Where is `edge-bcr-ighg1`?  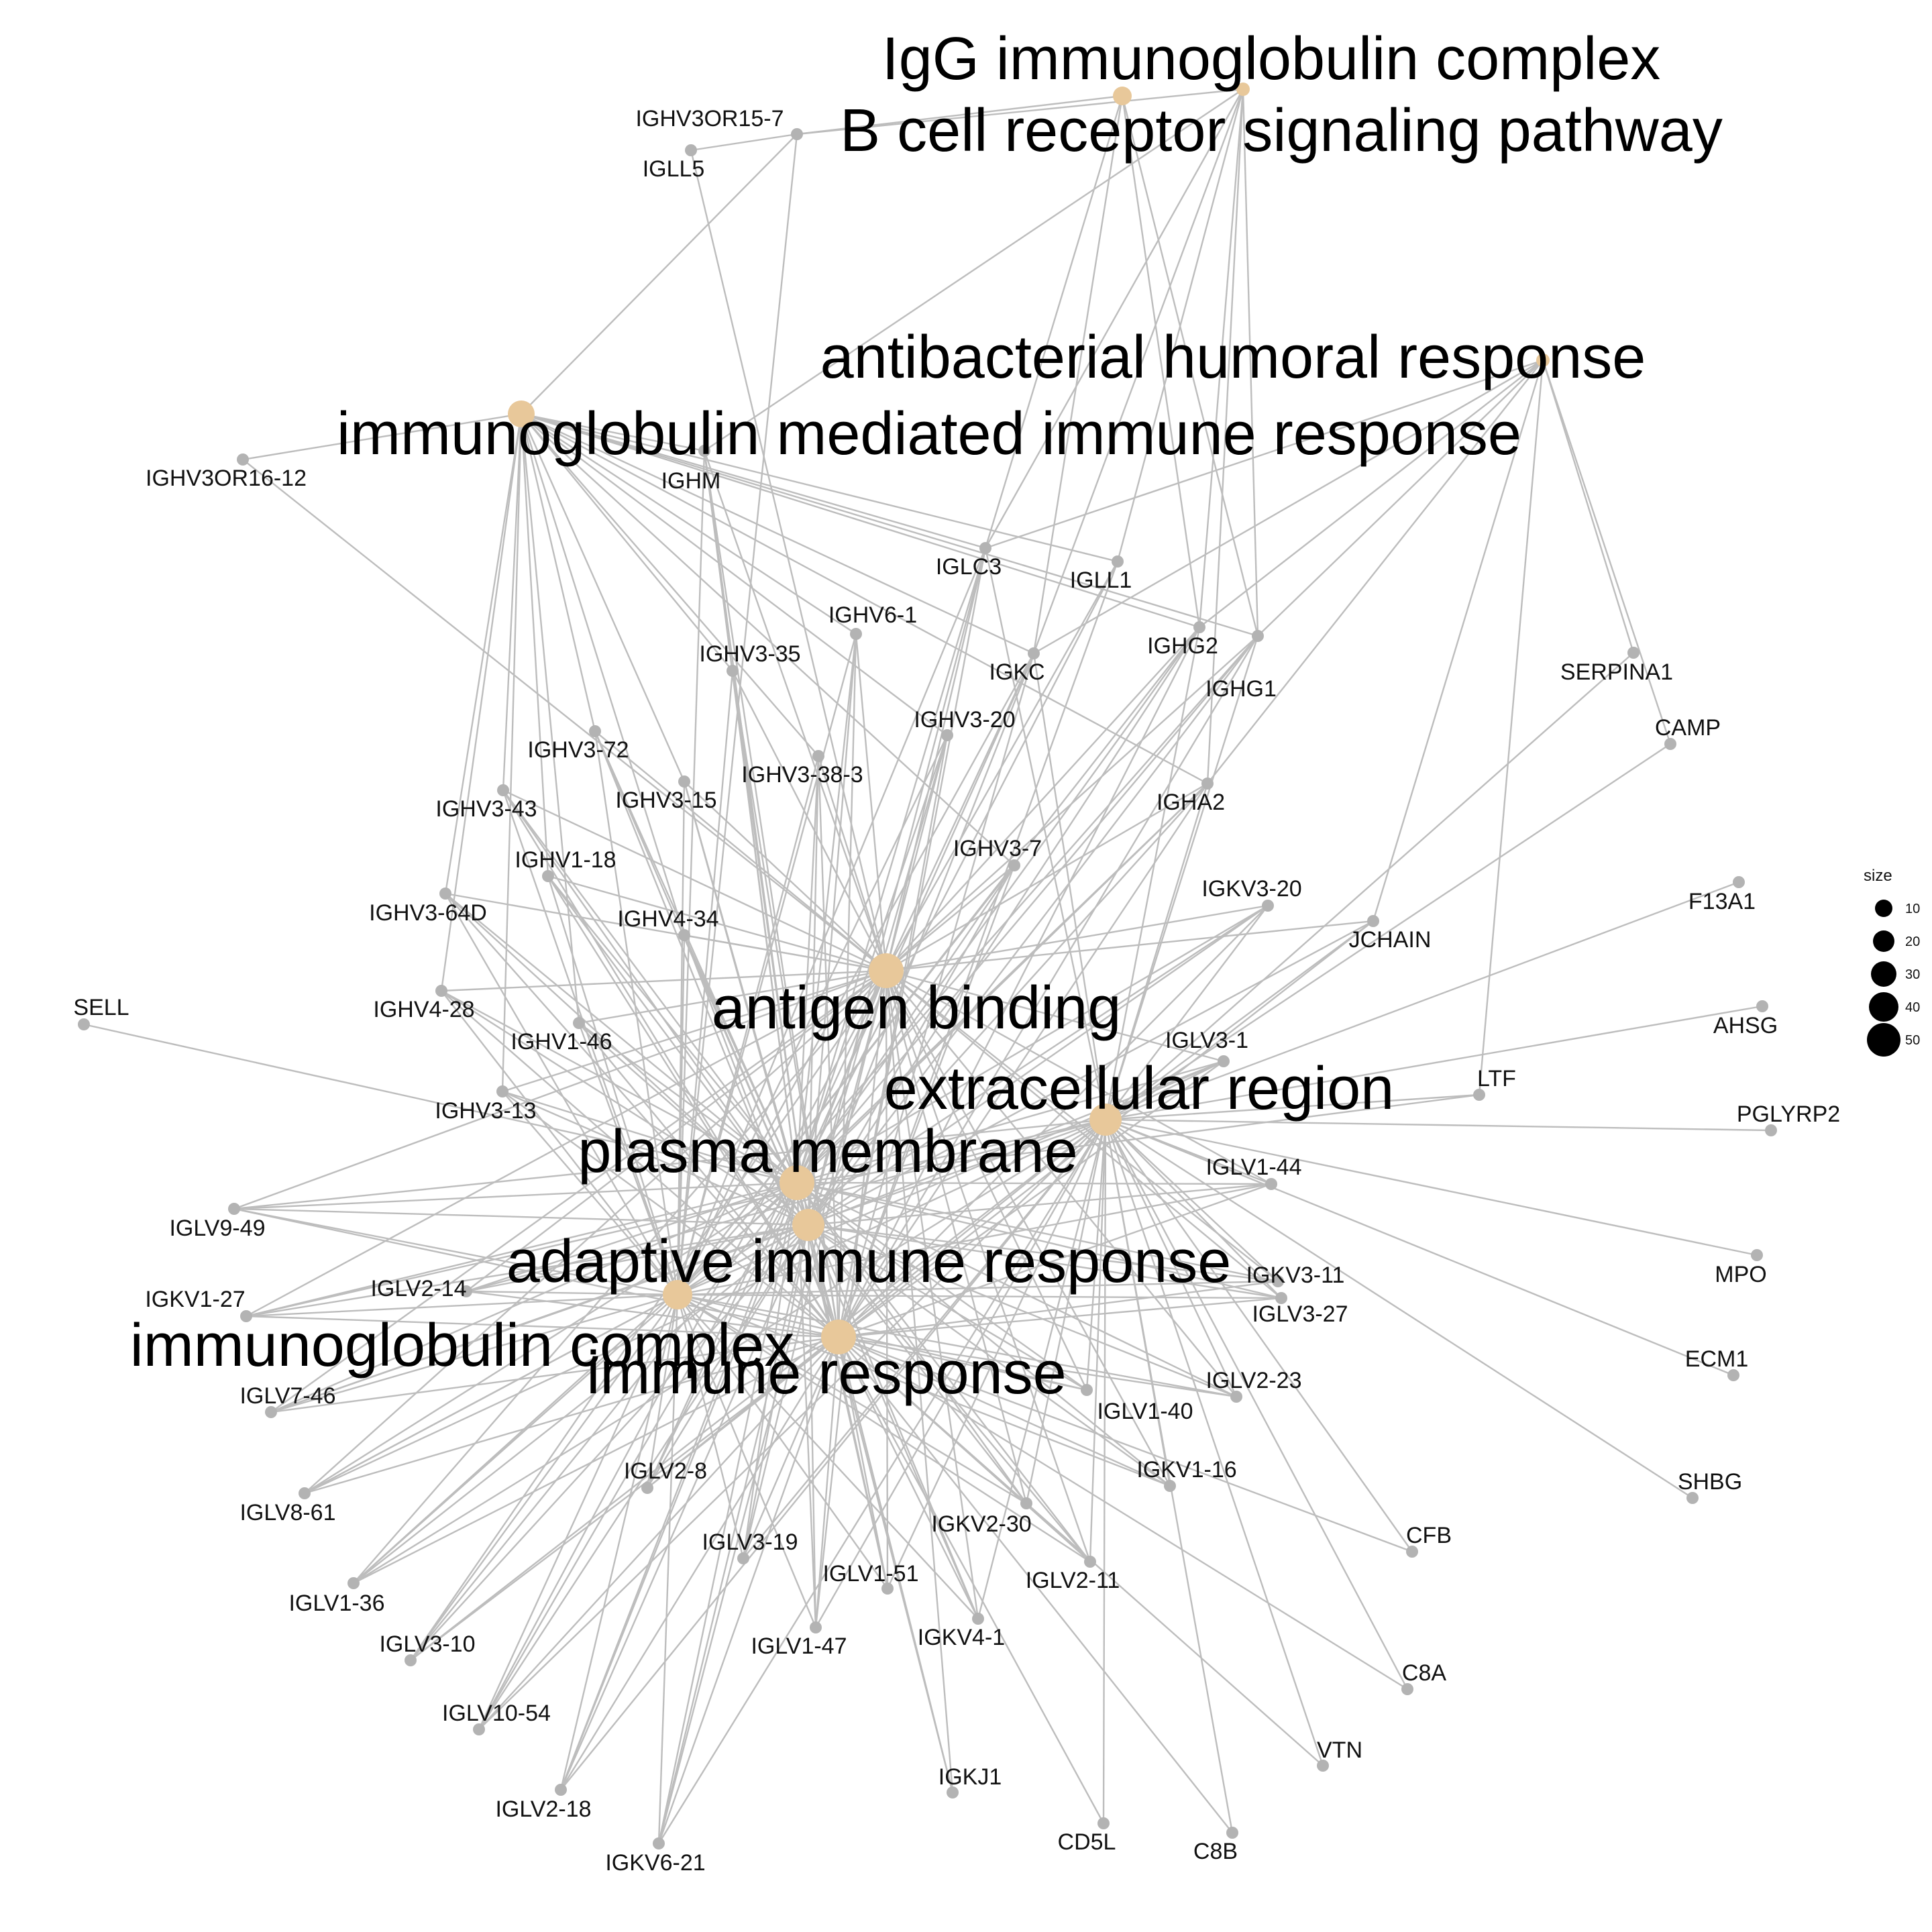
edge-bcr-ighg1 is located at coordinates (1250, 363).